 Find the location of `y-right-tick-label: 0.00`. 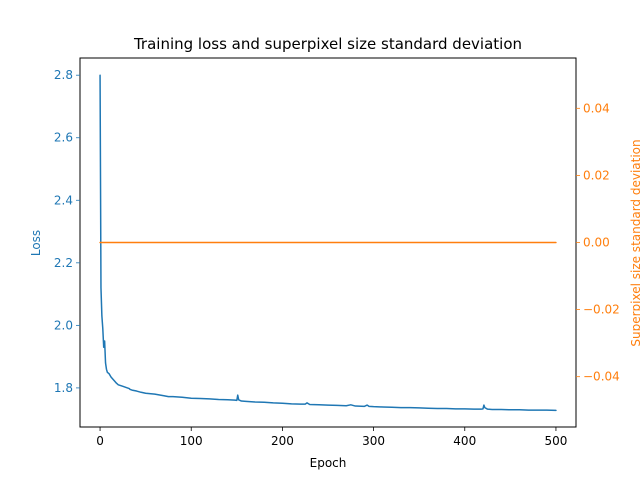

y-right-tick-label: 0.00 is located at coordinates (596, 243).